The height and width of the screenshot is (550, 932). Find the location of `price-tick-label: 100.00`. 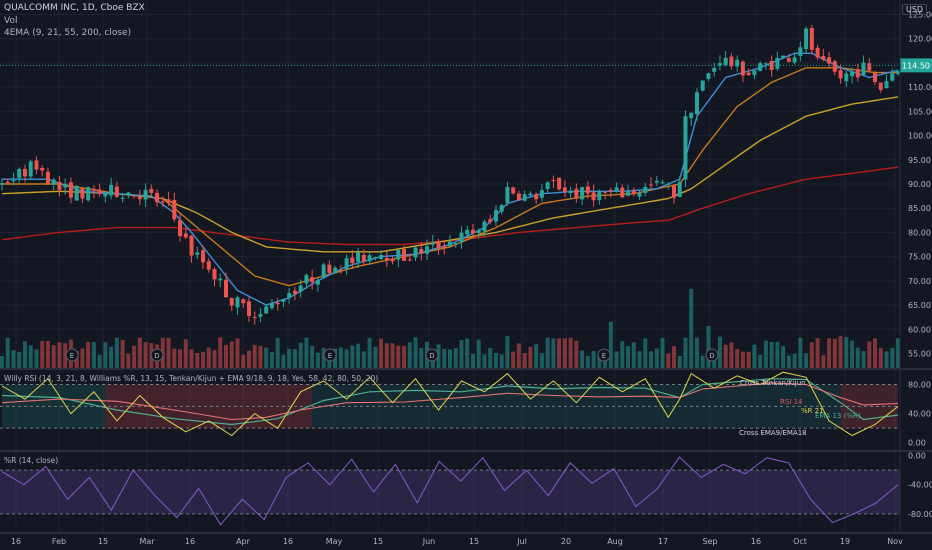

price-tick-label: 100.00 is located at coordinates (920, 136).